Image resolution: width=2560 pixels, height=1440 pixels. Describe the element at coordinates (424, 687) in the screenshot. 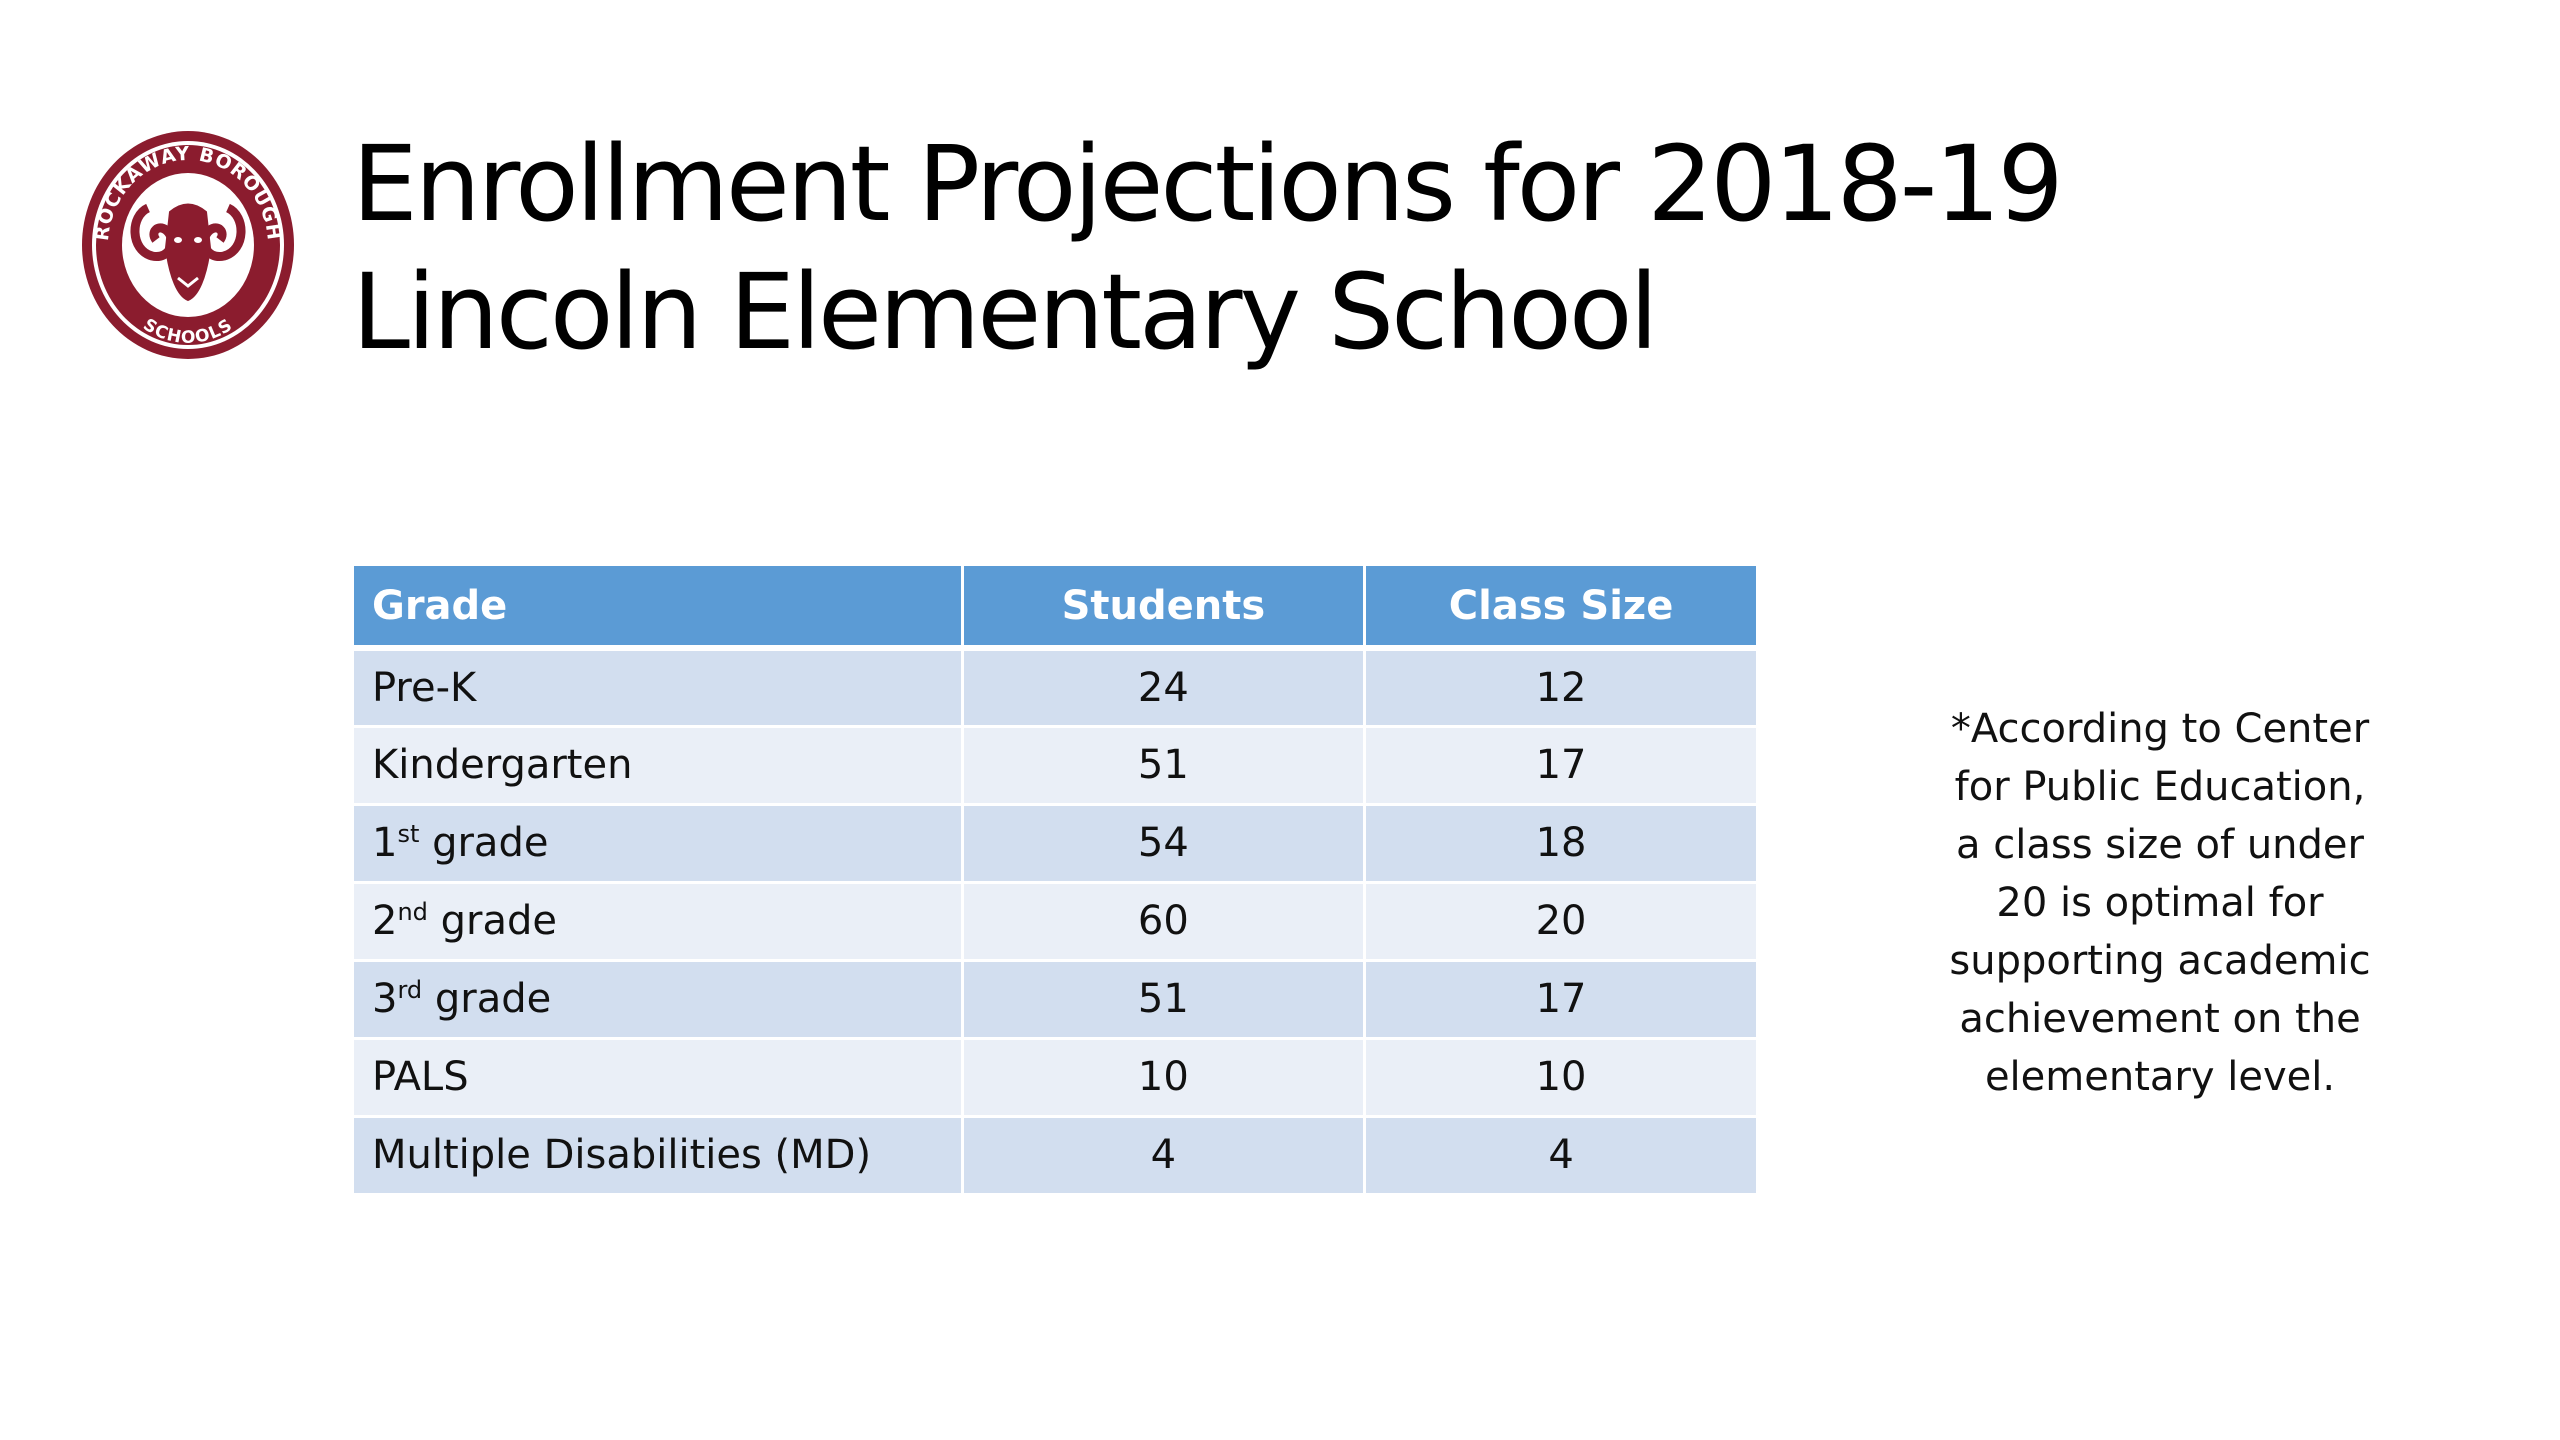

I see `grade-label: Pre-K` at that location.